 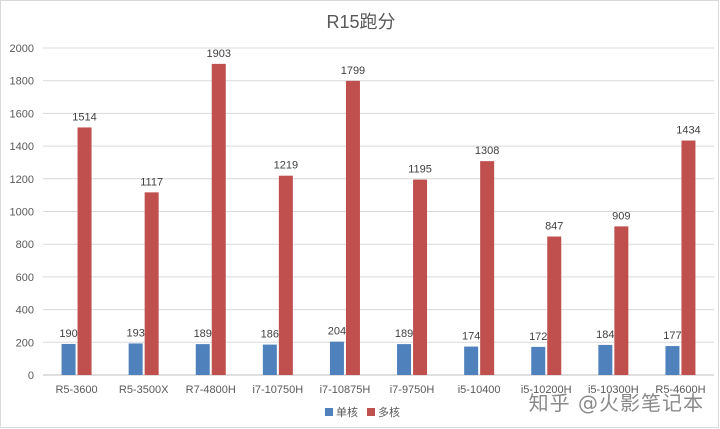 What do you see at coordinates (680, 390) in the screenshot?
I see `x-tick-label: R5-4600H` at bounding box center [680, 390].